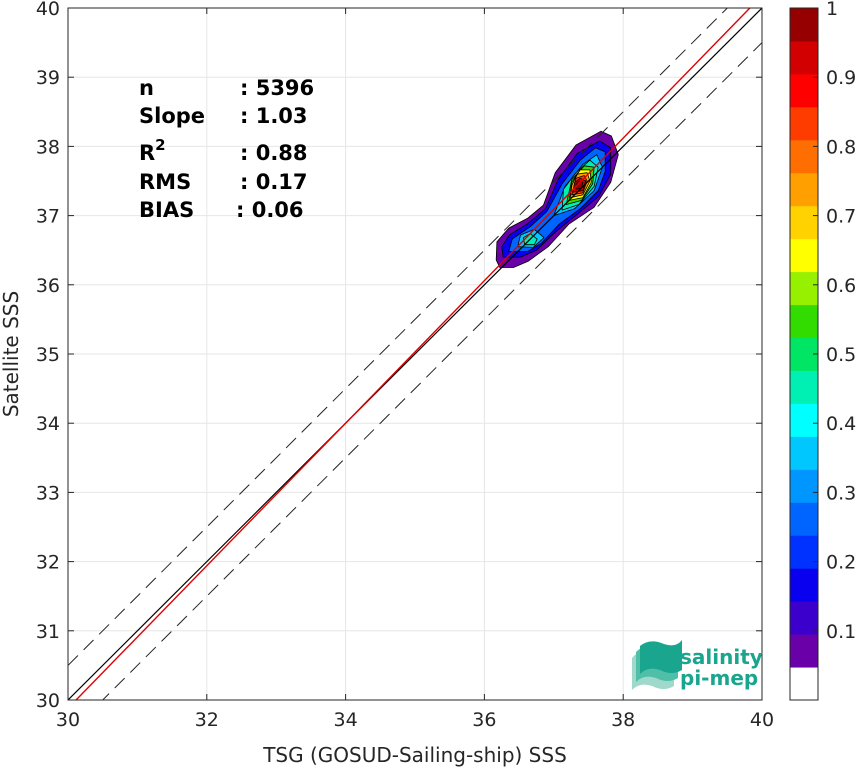 This screenshot has width=858, height=768. Describe the element at coordinates (841, 355) in the screenshot. I see `colorbar-tick-label: 0.5` at that location.